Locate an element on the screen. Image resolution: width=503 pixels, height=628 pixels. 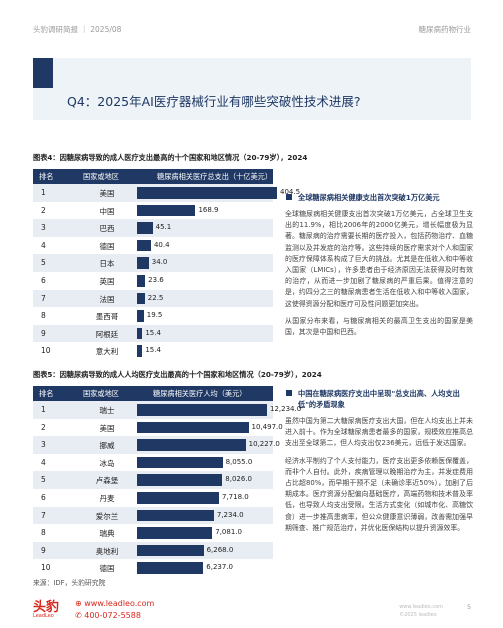
table-row: 4 德国 40.4 is located at coordinates (153, 246).